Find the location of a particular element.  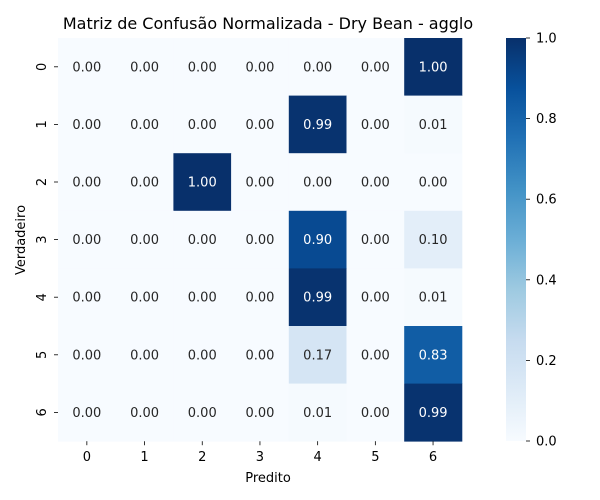

cell-value-label-r3-c0: 0.00 is located at coordinates (86, 240).